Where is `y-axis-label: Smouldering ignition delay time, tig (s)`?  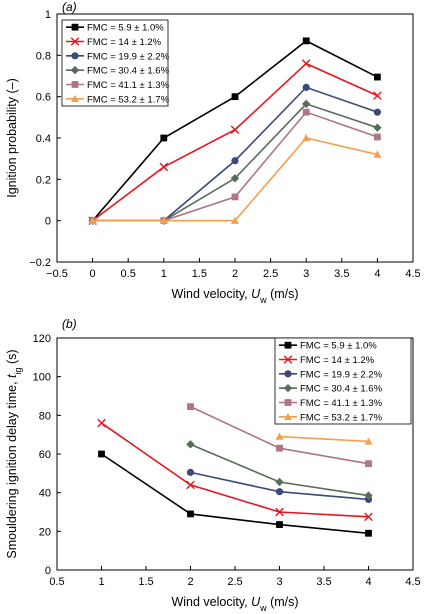
y-axis-label: Smouldering ignition delay time, tig (s) is located at coordinates (14, 453).